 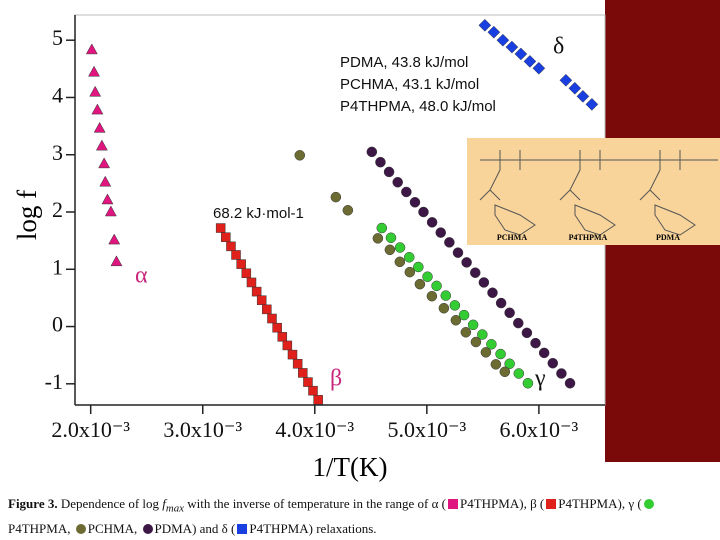 I want to click on caption-text: max, so click(x=174, y=508).